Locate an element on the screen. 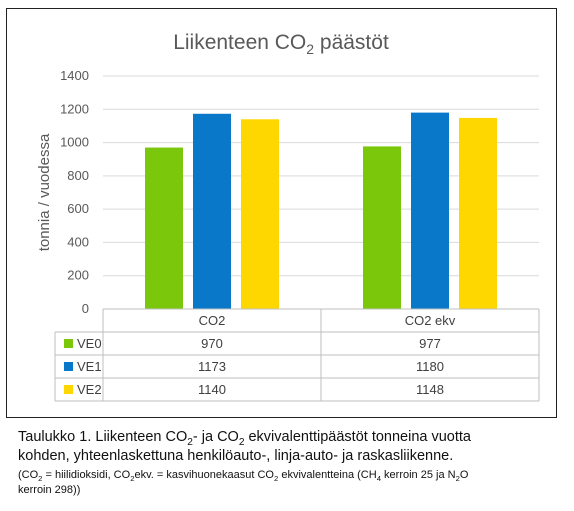 Image resolution: width=574 pixels, height=511 pixels. y-tick-label: 1200 is located at coordinates (74, 108).